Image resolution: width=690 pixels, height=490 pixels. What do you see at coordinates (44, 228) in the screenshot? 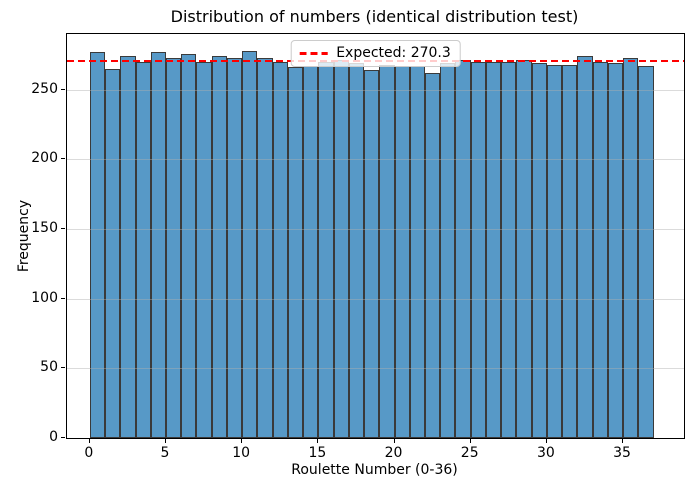
I see `y-tick-label-150: 150` at bounding box center [44, 228].